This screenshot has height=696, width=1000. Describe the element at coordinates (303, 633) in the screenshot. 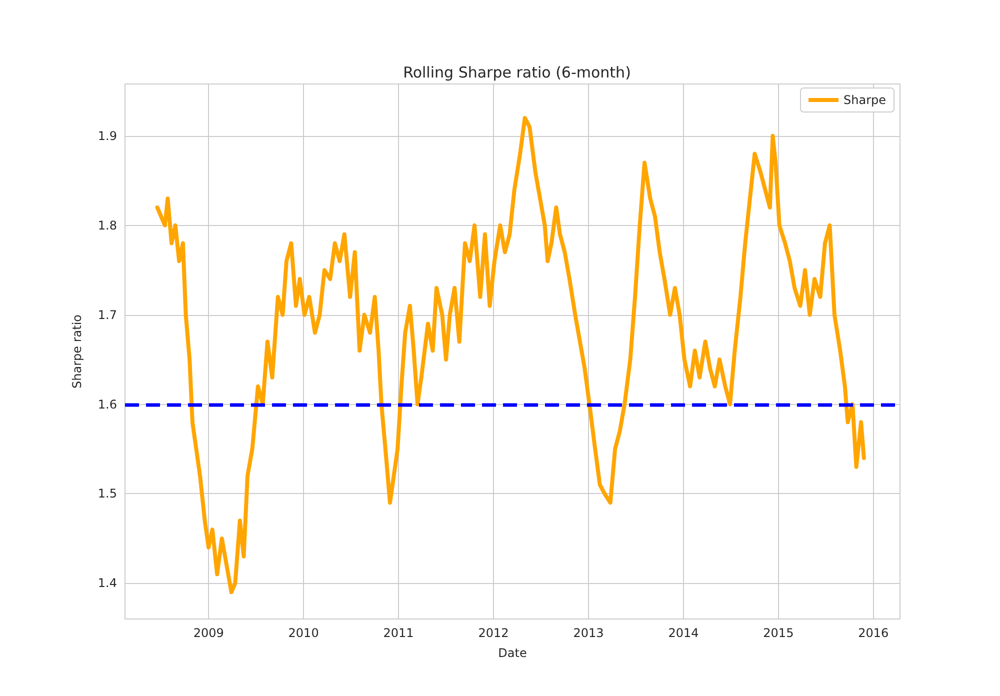

I see `x-tick-label: 2010` at that location.